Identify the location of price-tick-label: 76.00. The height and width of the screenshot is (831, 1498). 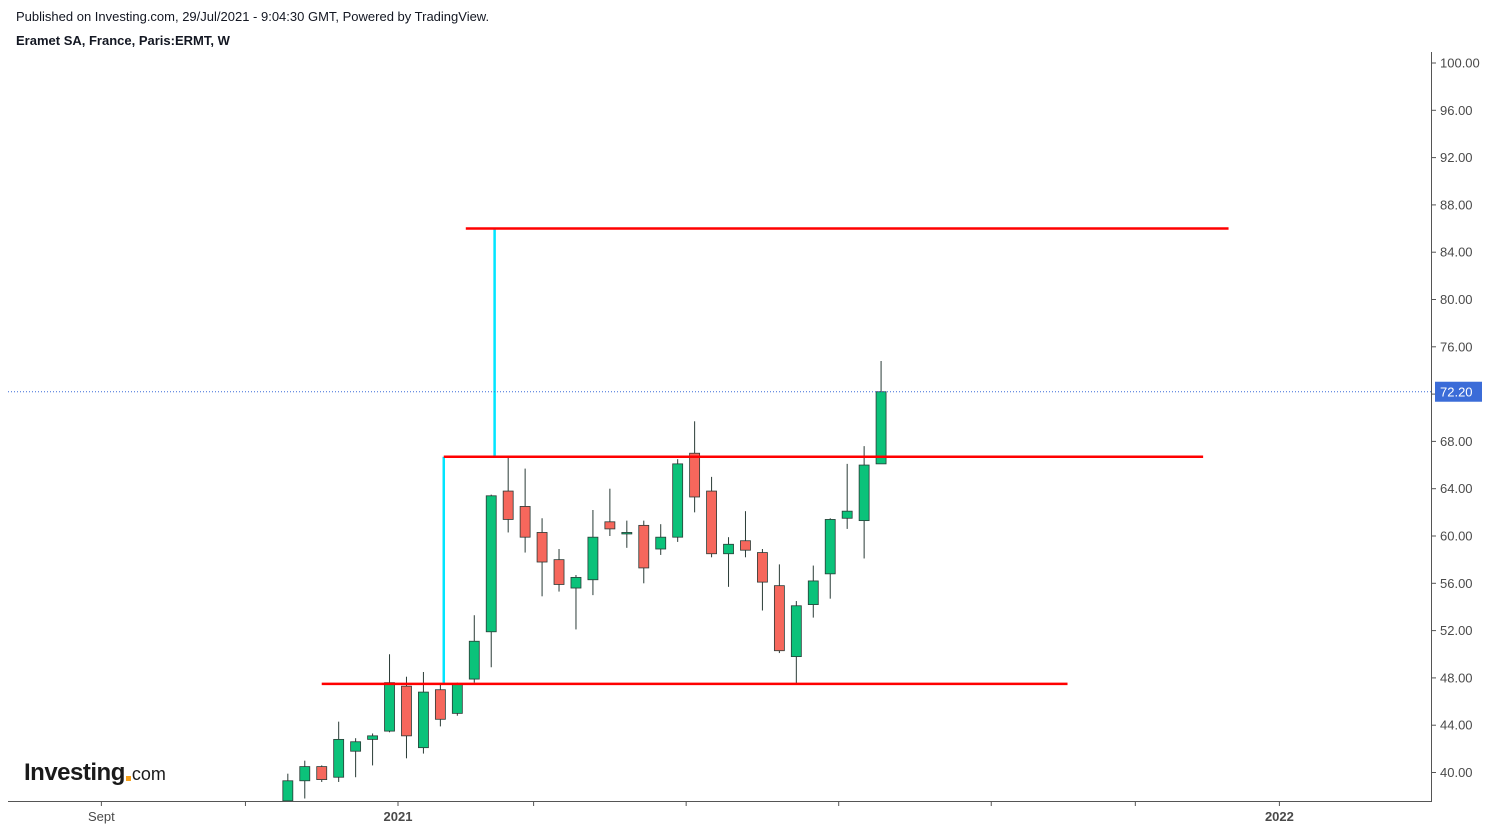
(1456, 346).